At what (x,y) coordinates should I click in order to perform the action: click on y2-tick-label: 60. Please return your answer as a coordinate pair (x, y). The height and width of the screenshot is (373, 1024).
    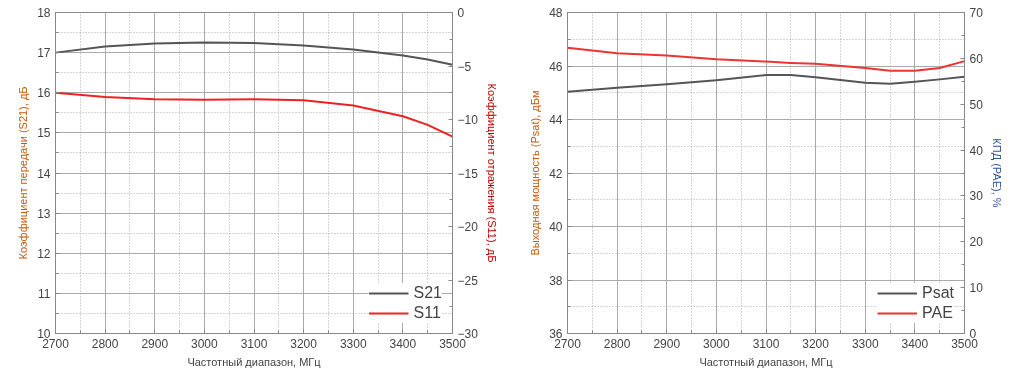
    Looking at the image, I should click on (976, 58).